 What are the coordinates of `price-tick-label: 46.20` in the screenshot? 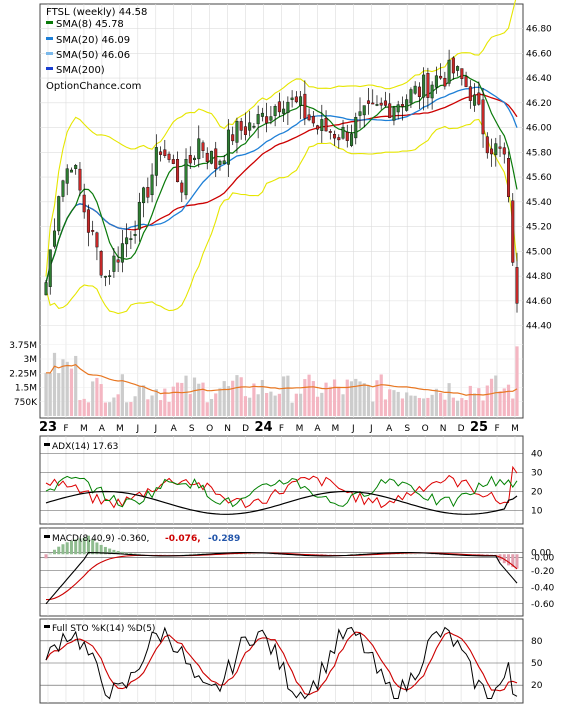 It's located at (539, 104).